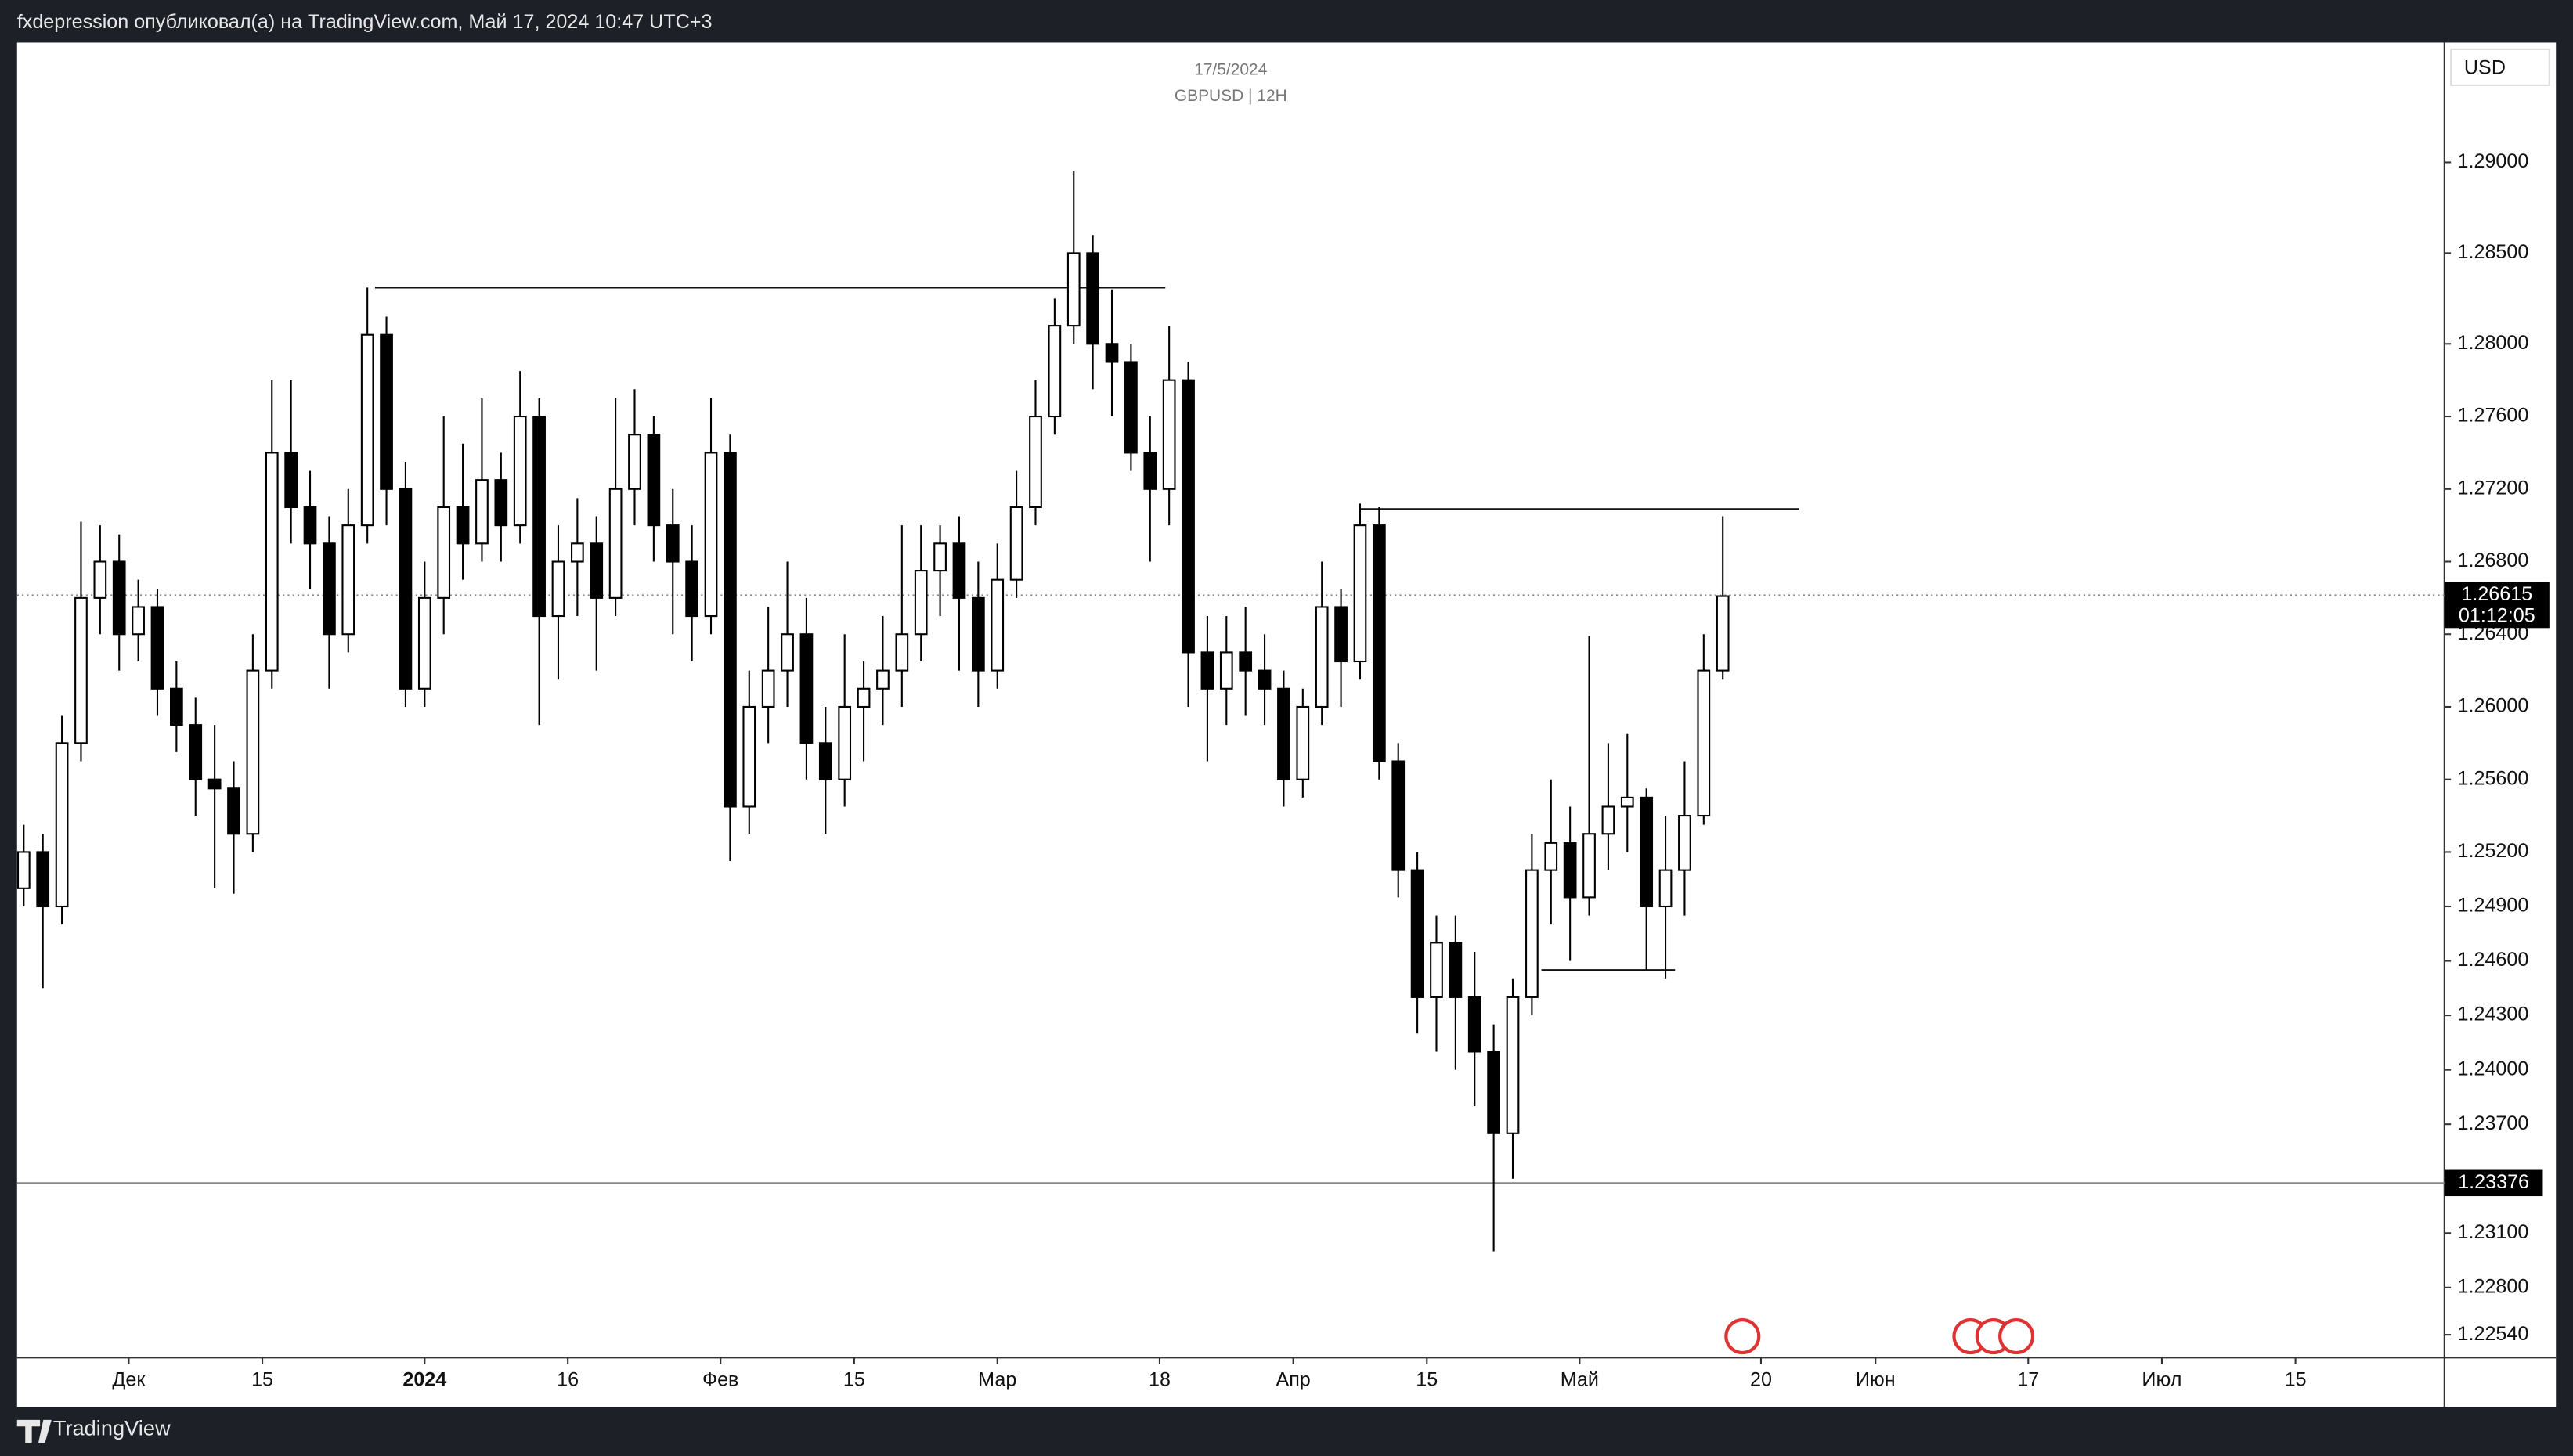 This screenshot has width=2573, height=1456. What do you see at coordinates (2493, 706) in the screenshot?
I see `y-tick-label: 1.26000` at bounding box center [2493, 706].